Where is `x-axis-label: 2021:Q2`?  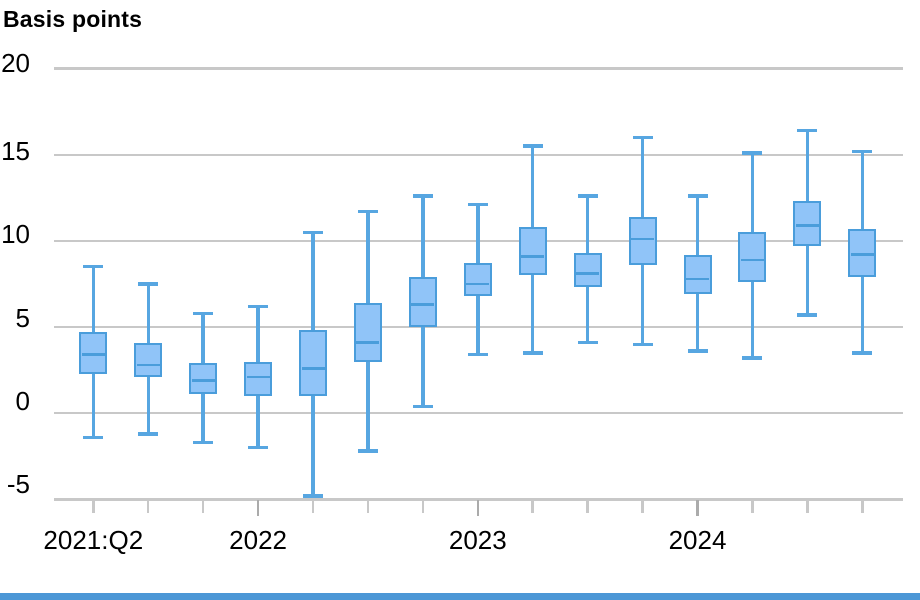
x-axis-label: 2021:Q2 is located at coordinates (93, 540).